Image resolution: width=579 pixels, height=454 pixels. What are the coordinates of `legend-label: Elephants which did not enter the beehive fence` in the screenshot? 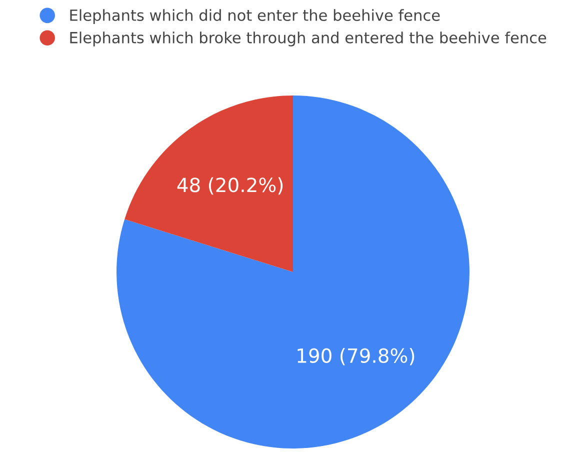 It's located at (255, 16).